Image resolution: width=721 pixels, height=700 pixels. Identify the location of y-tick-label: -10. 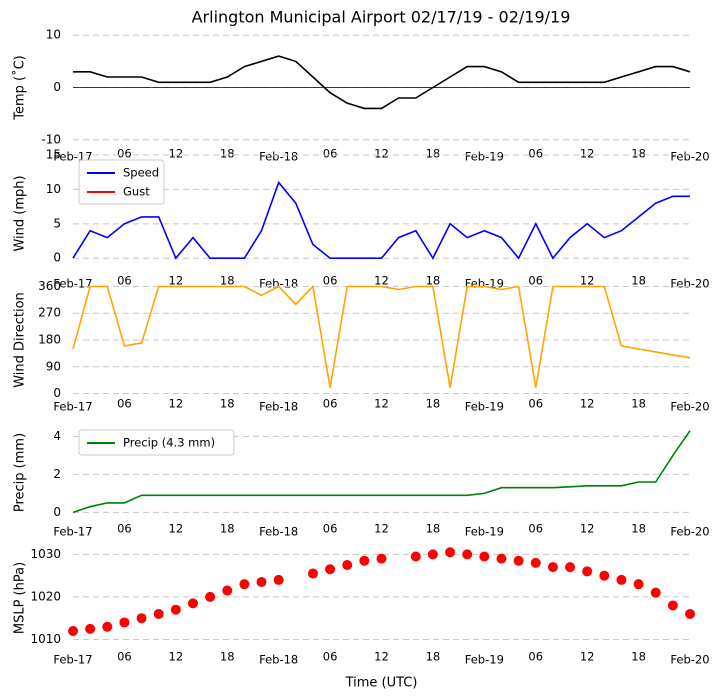
(51, 139).